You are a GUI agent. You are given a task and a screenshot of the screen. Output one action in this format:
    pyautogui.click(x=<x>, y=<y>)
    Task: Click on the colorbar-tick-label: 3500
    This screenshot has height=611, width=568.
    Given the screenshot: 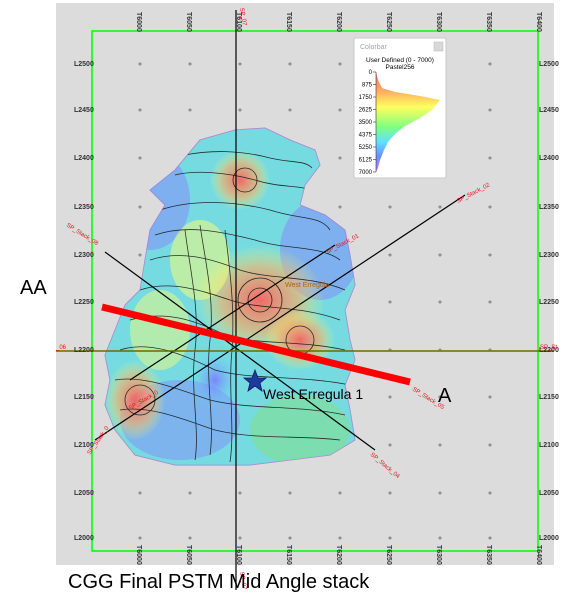 What is the action you would take?
    pyautogui.click(x=366, y=123)
    